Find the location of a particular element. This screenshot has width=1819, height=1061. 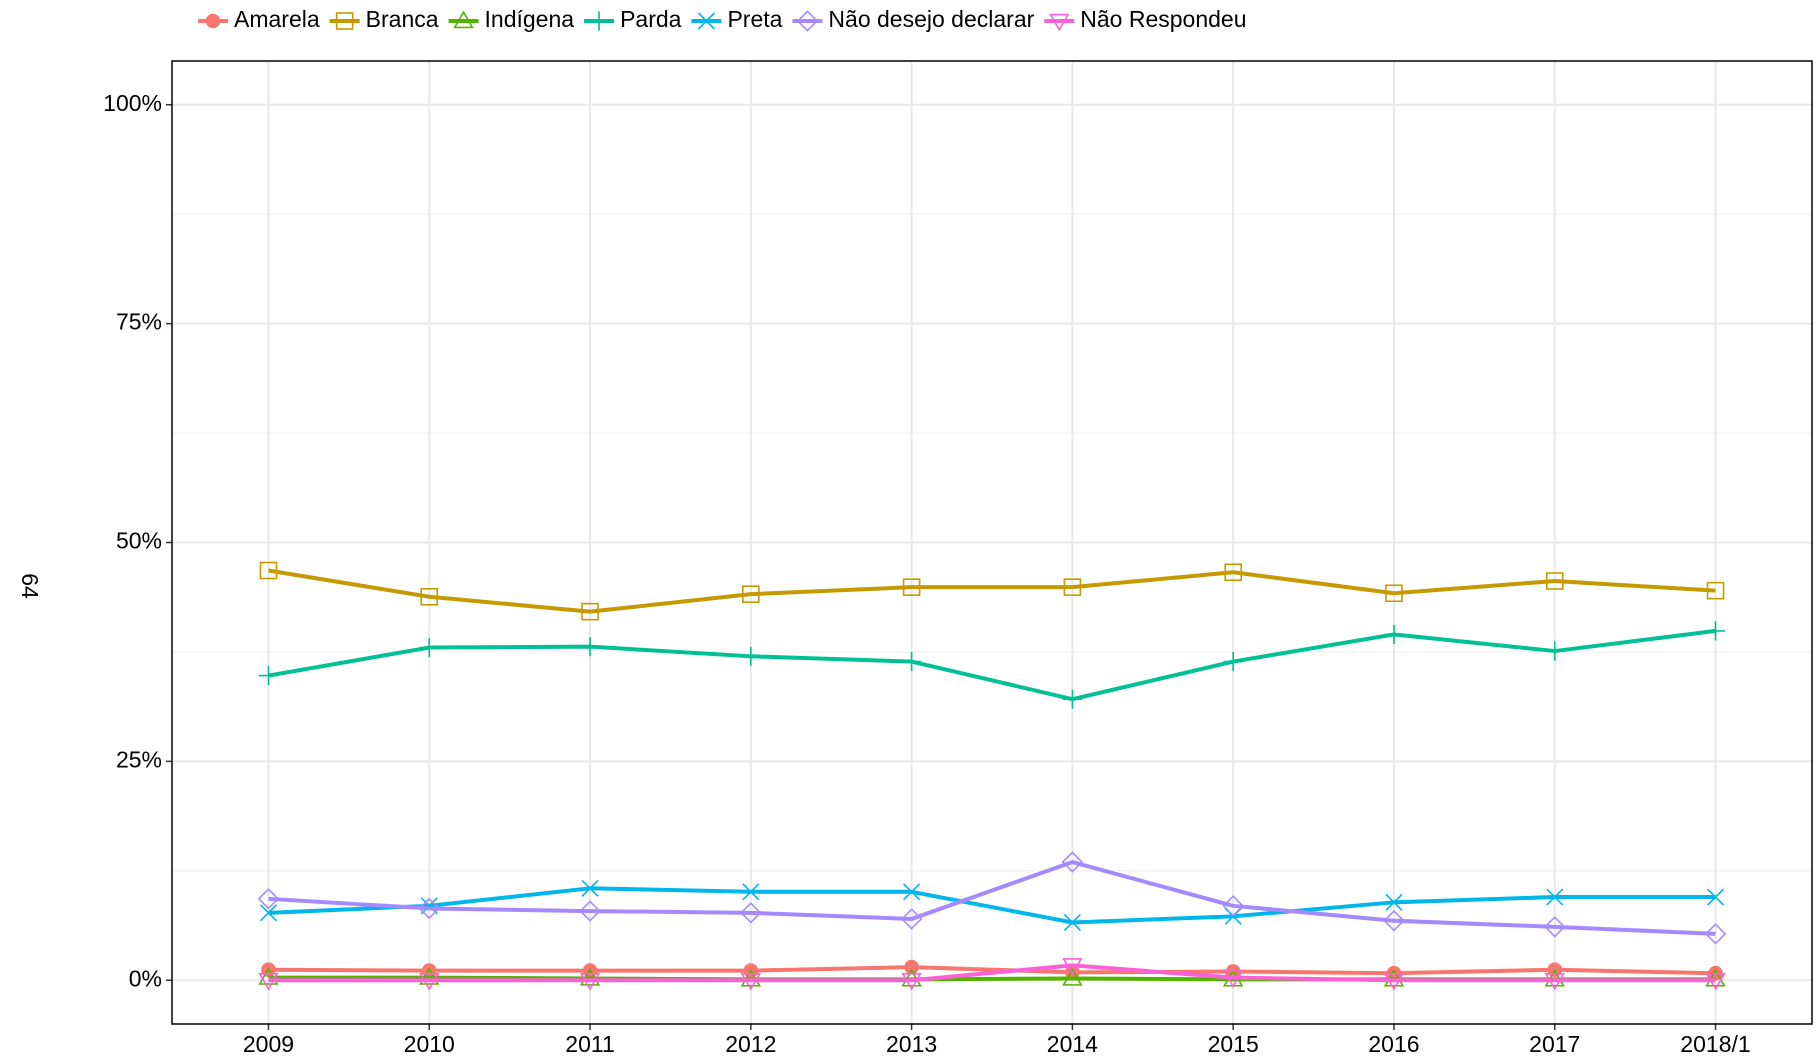

y-tick-label: 75% is located at coordinates (139, 322).